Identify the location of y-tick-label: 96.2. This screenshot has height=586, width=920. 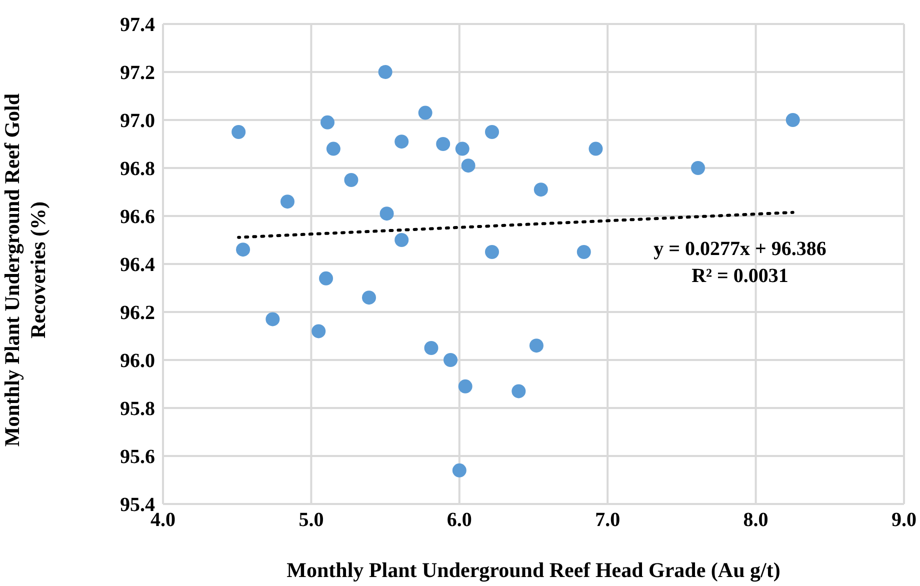
(137, 313).